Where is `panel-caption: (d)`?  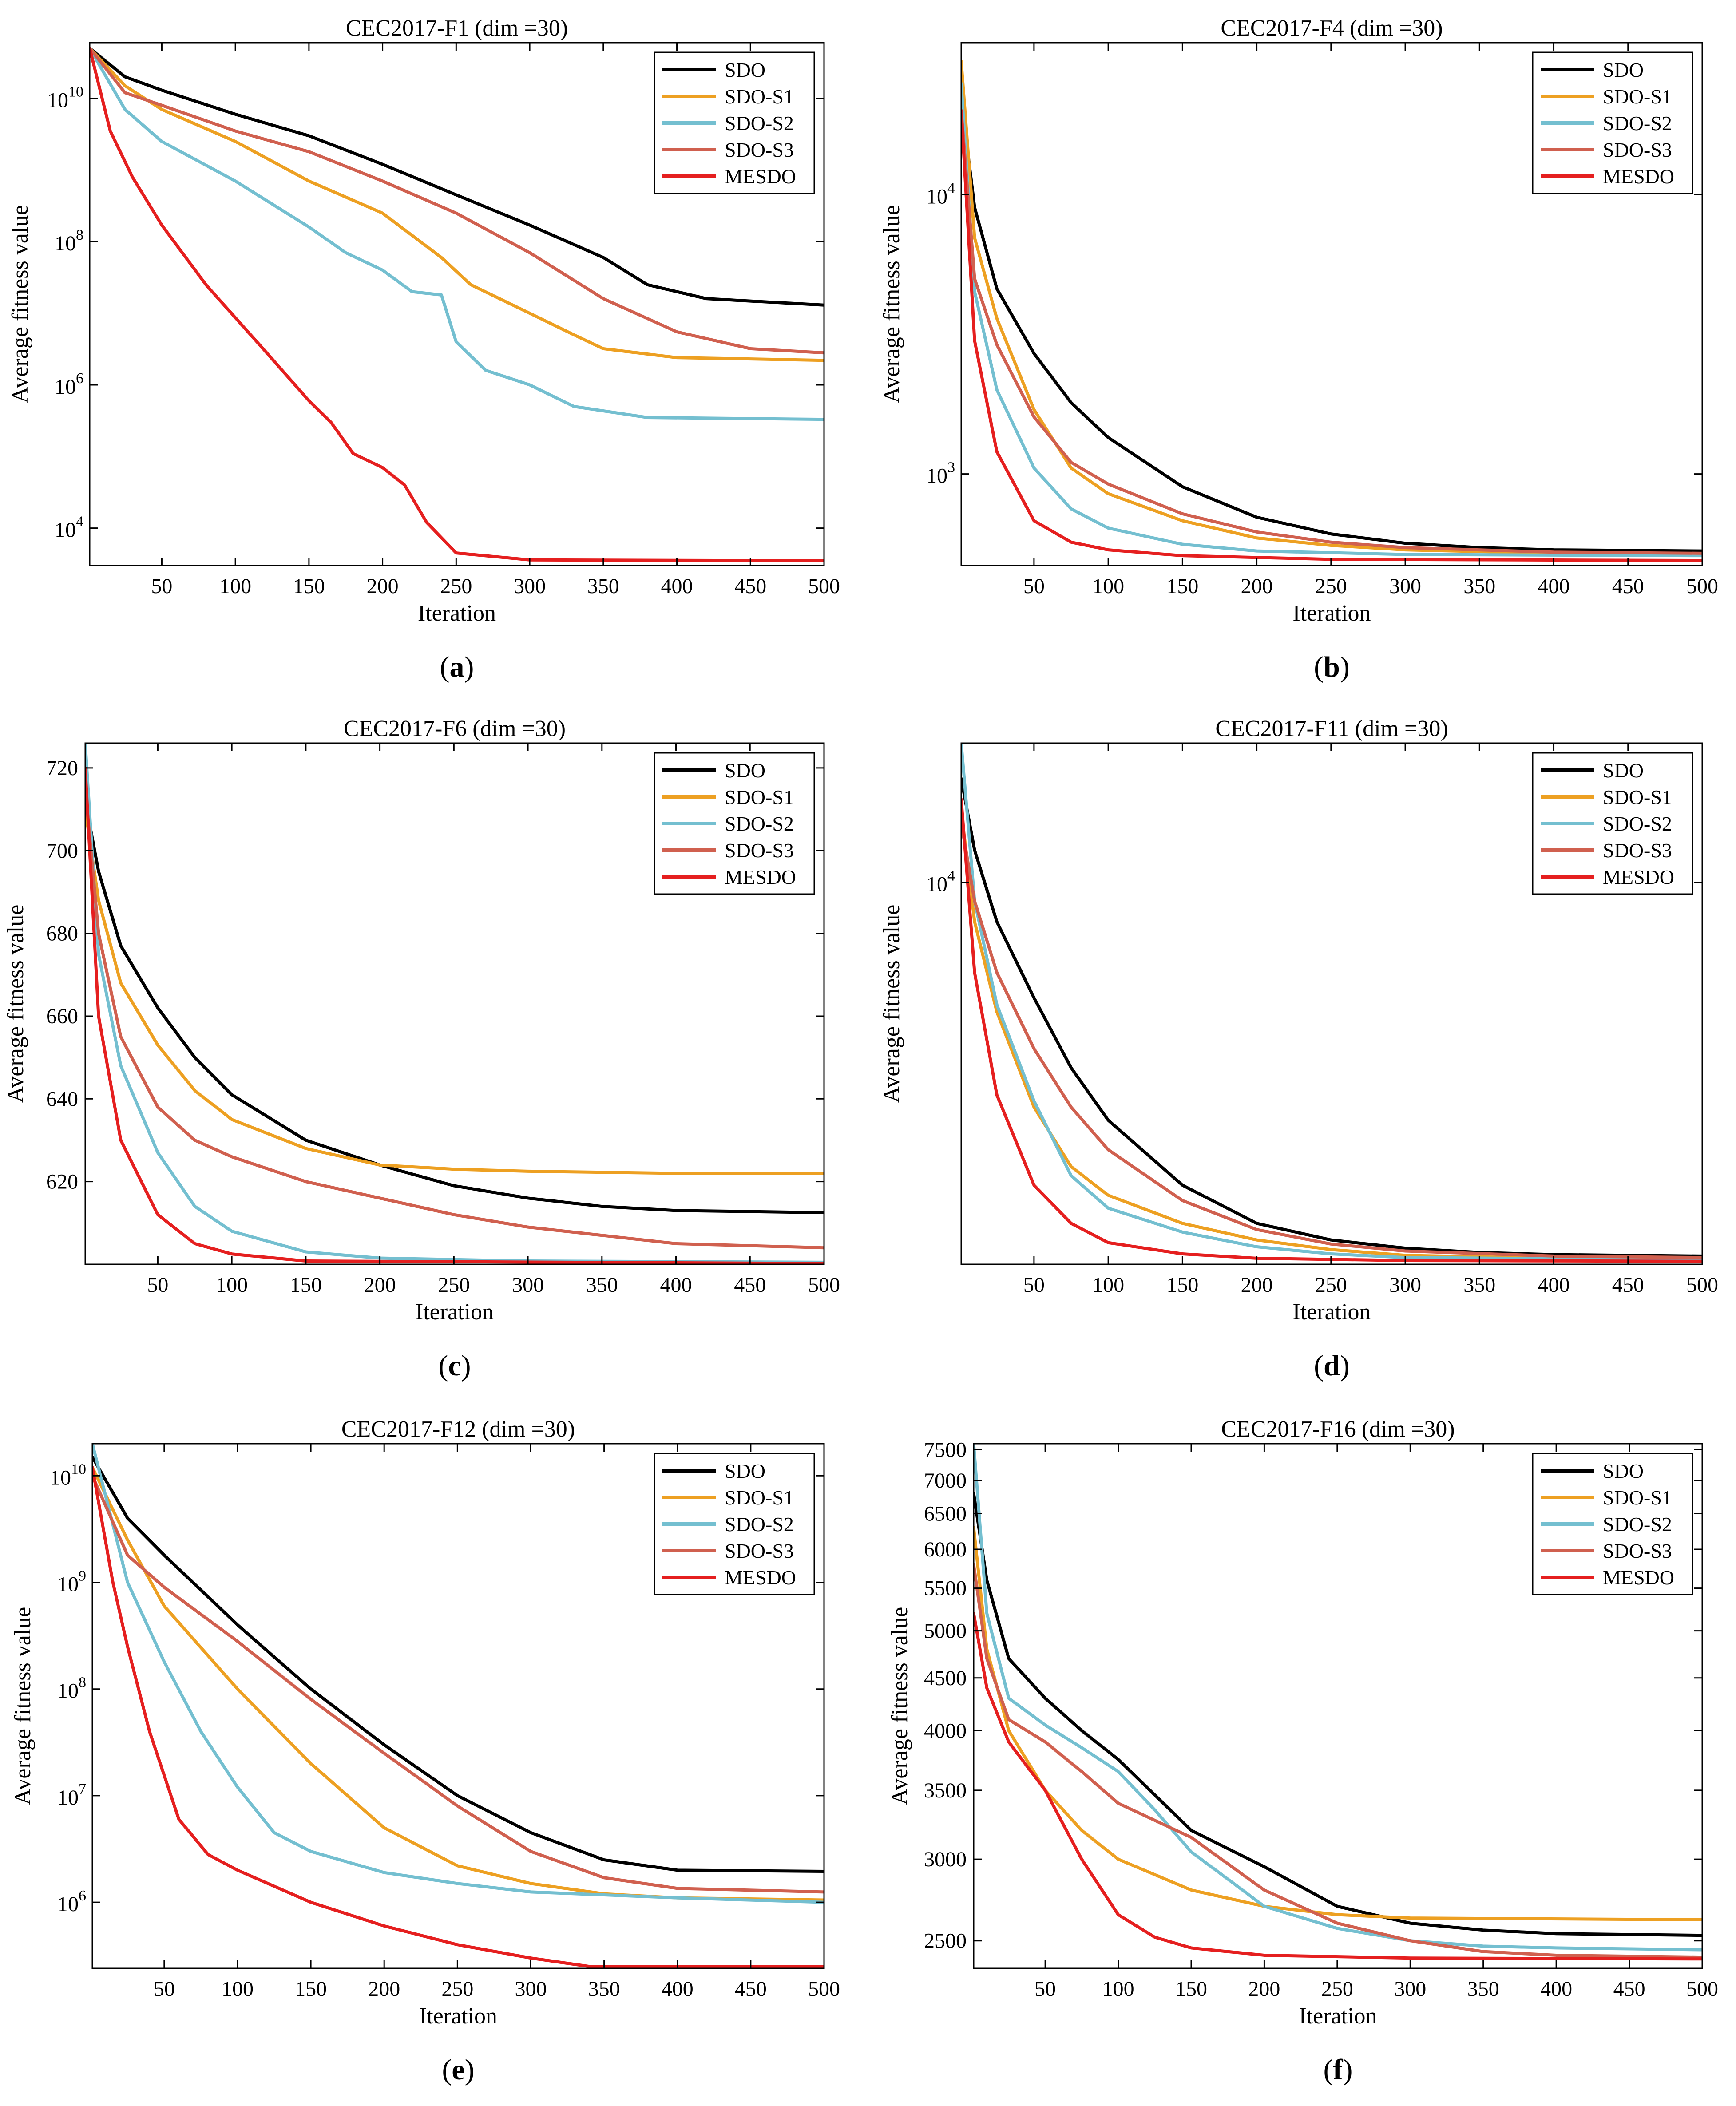
panel-caption: (d) is located at coordinates (1332, 1366).